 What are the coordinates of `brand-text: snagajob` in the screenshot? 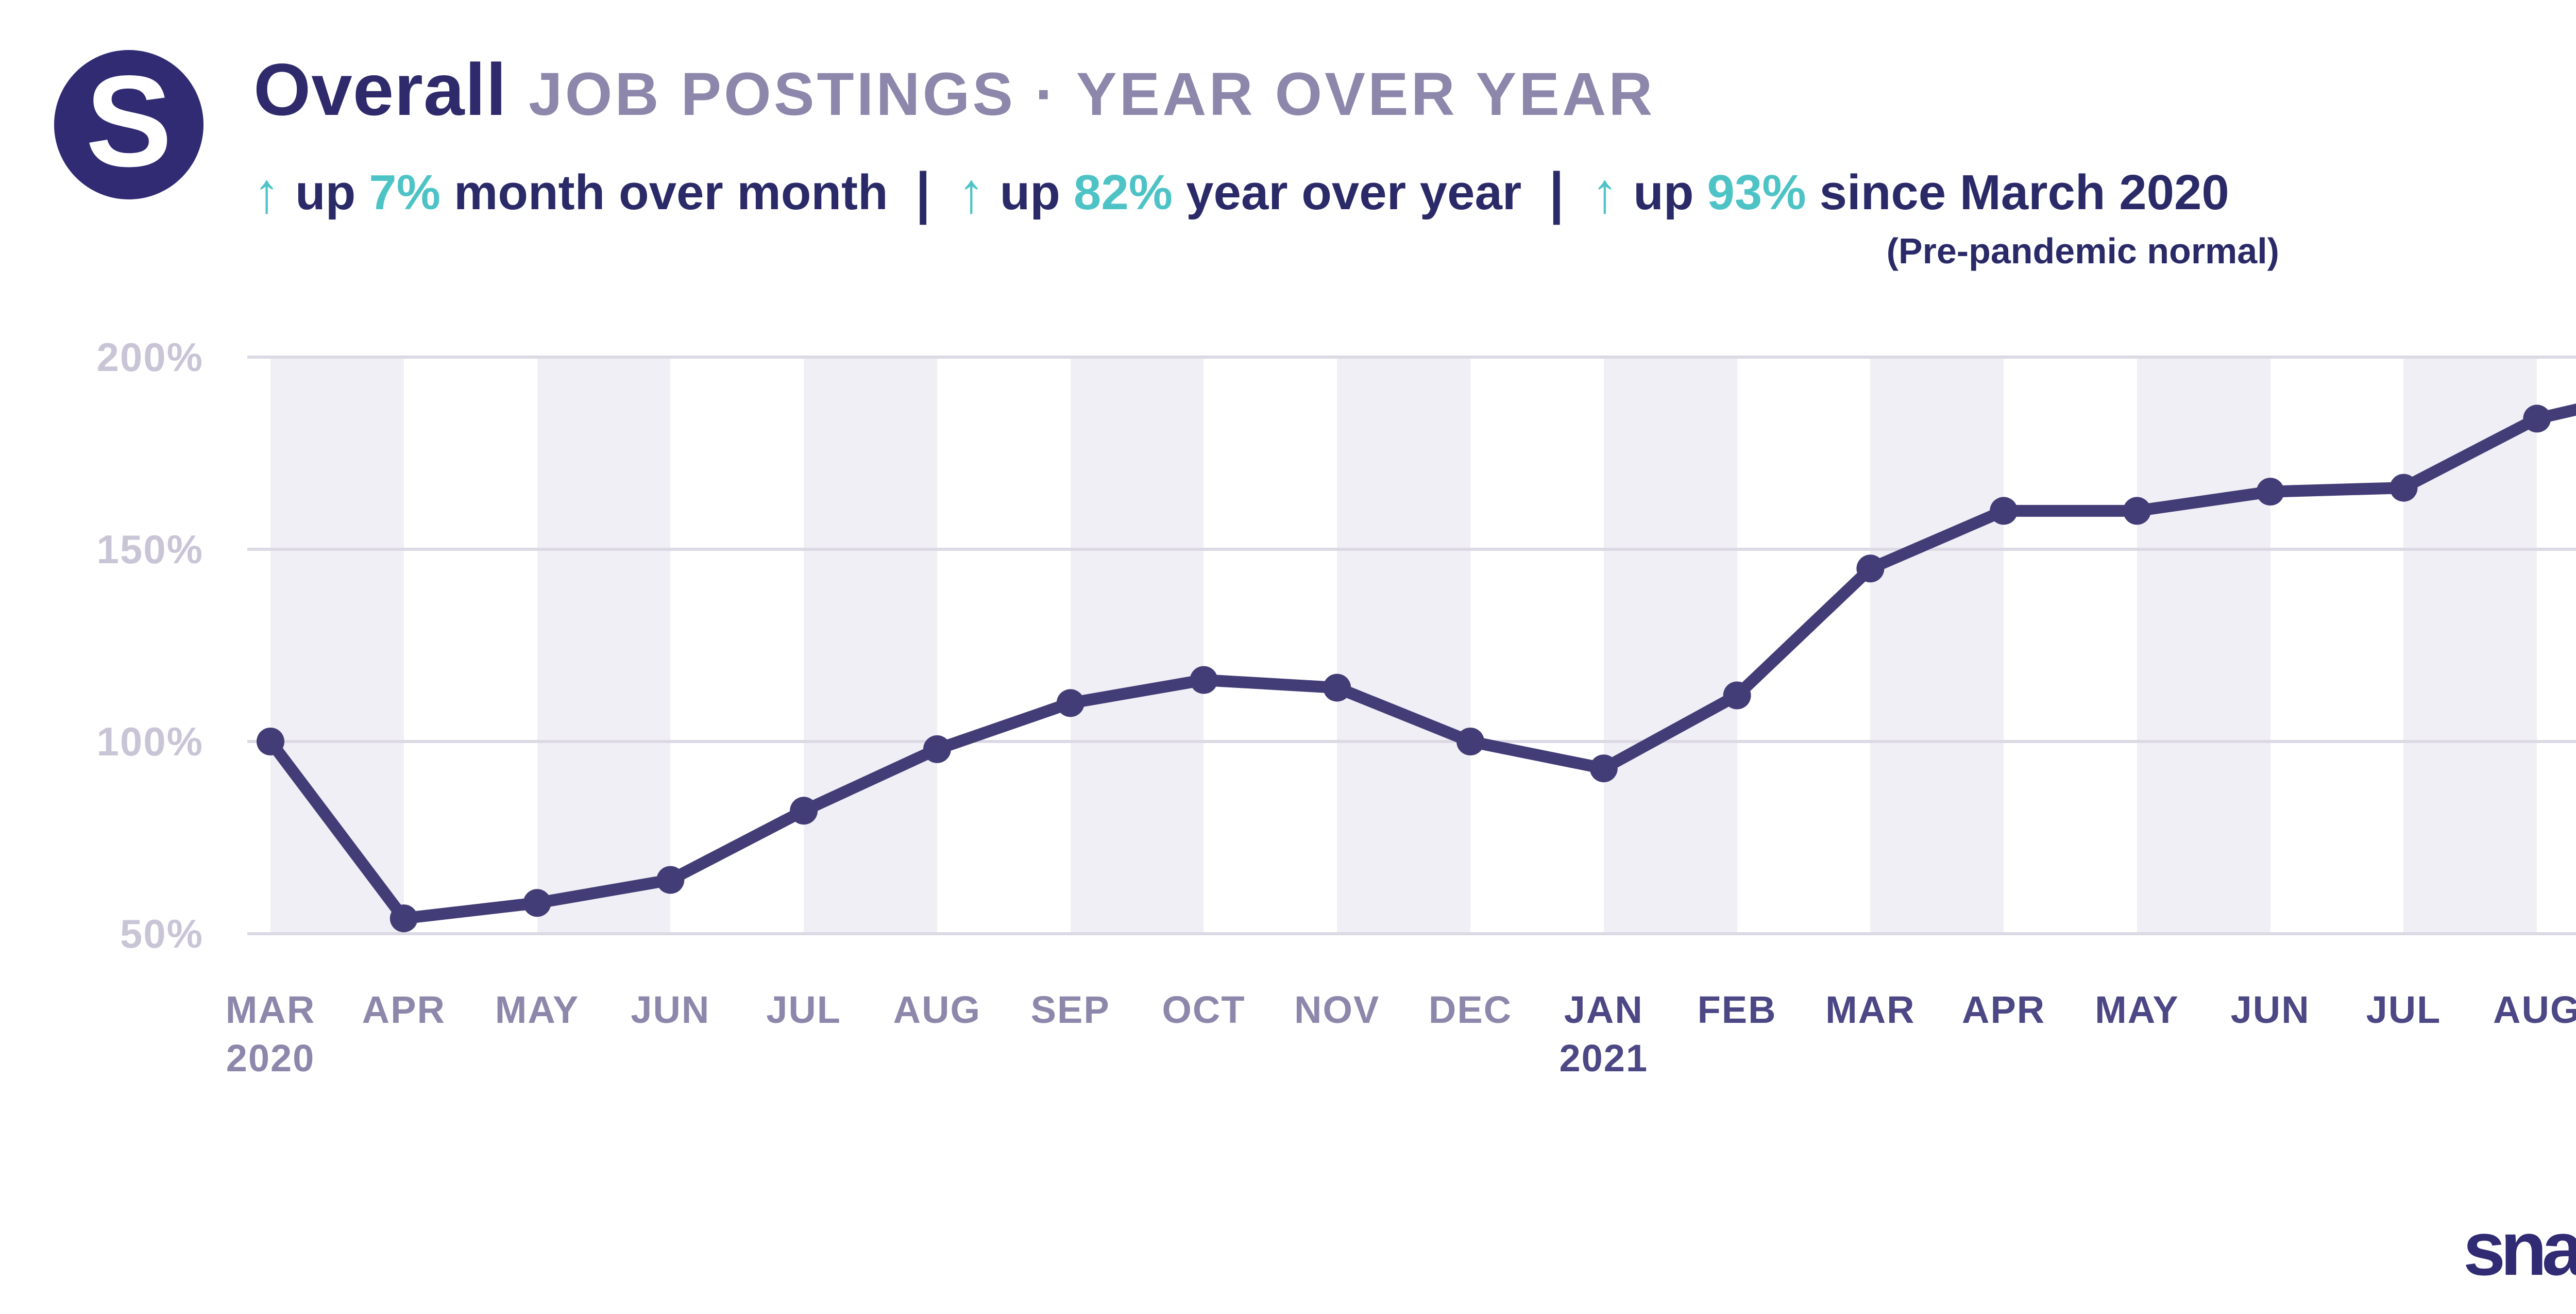 It's located at (2519, 1248).